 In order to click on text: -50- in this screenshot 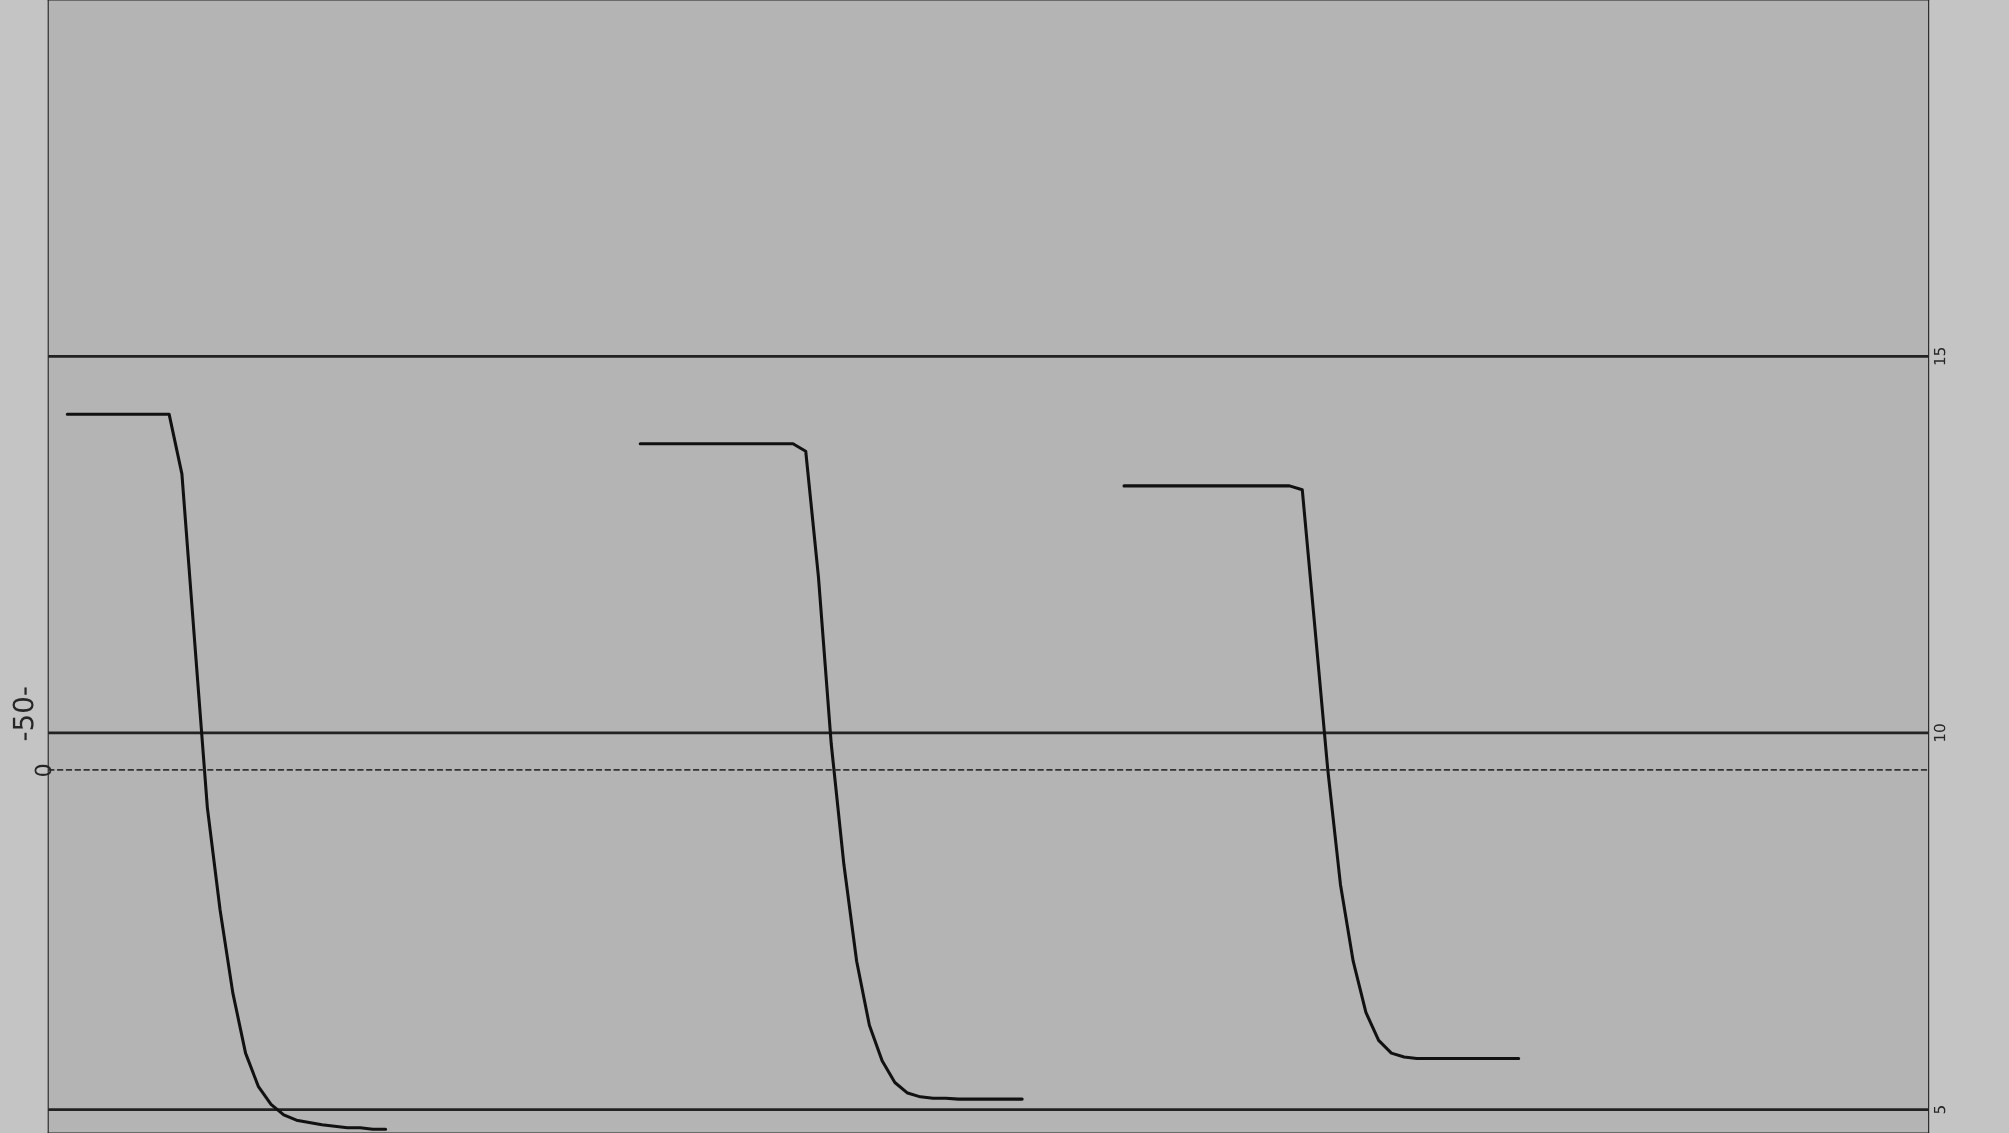, I will do `click(23, 714)`.